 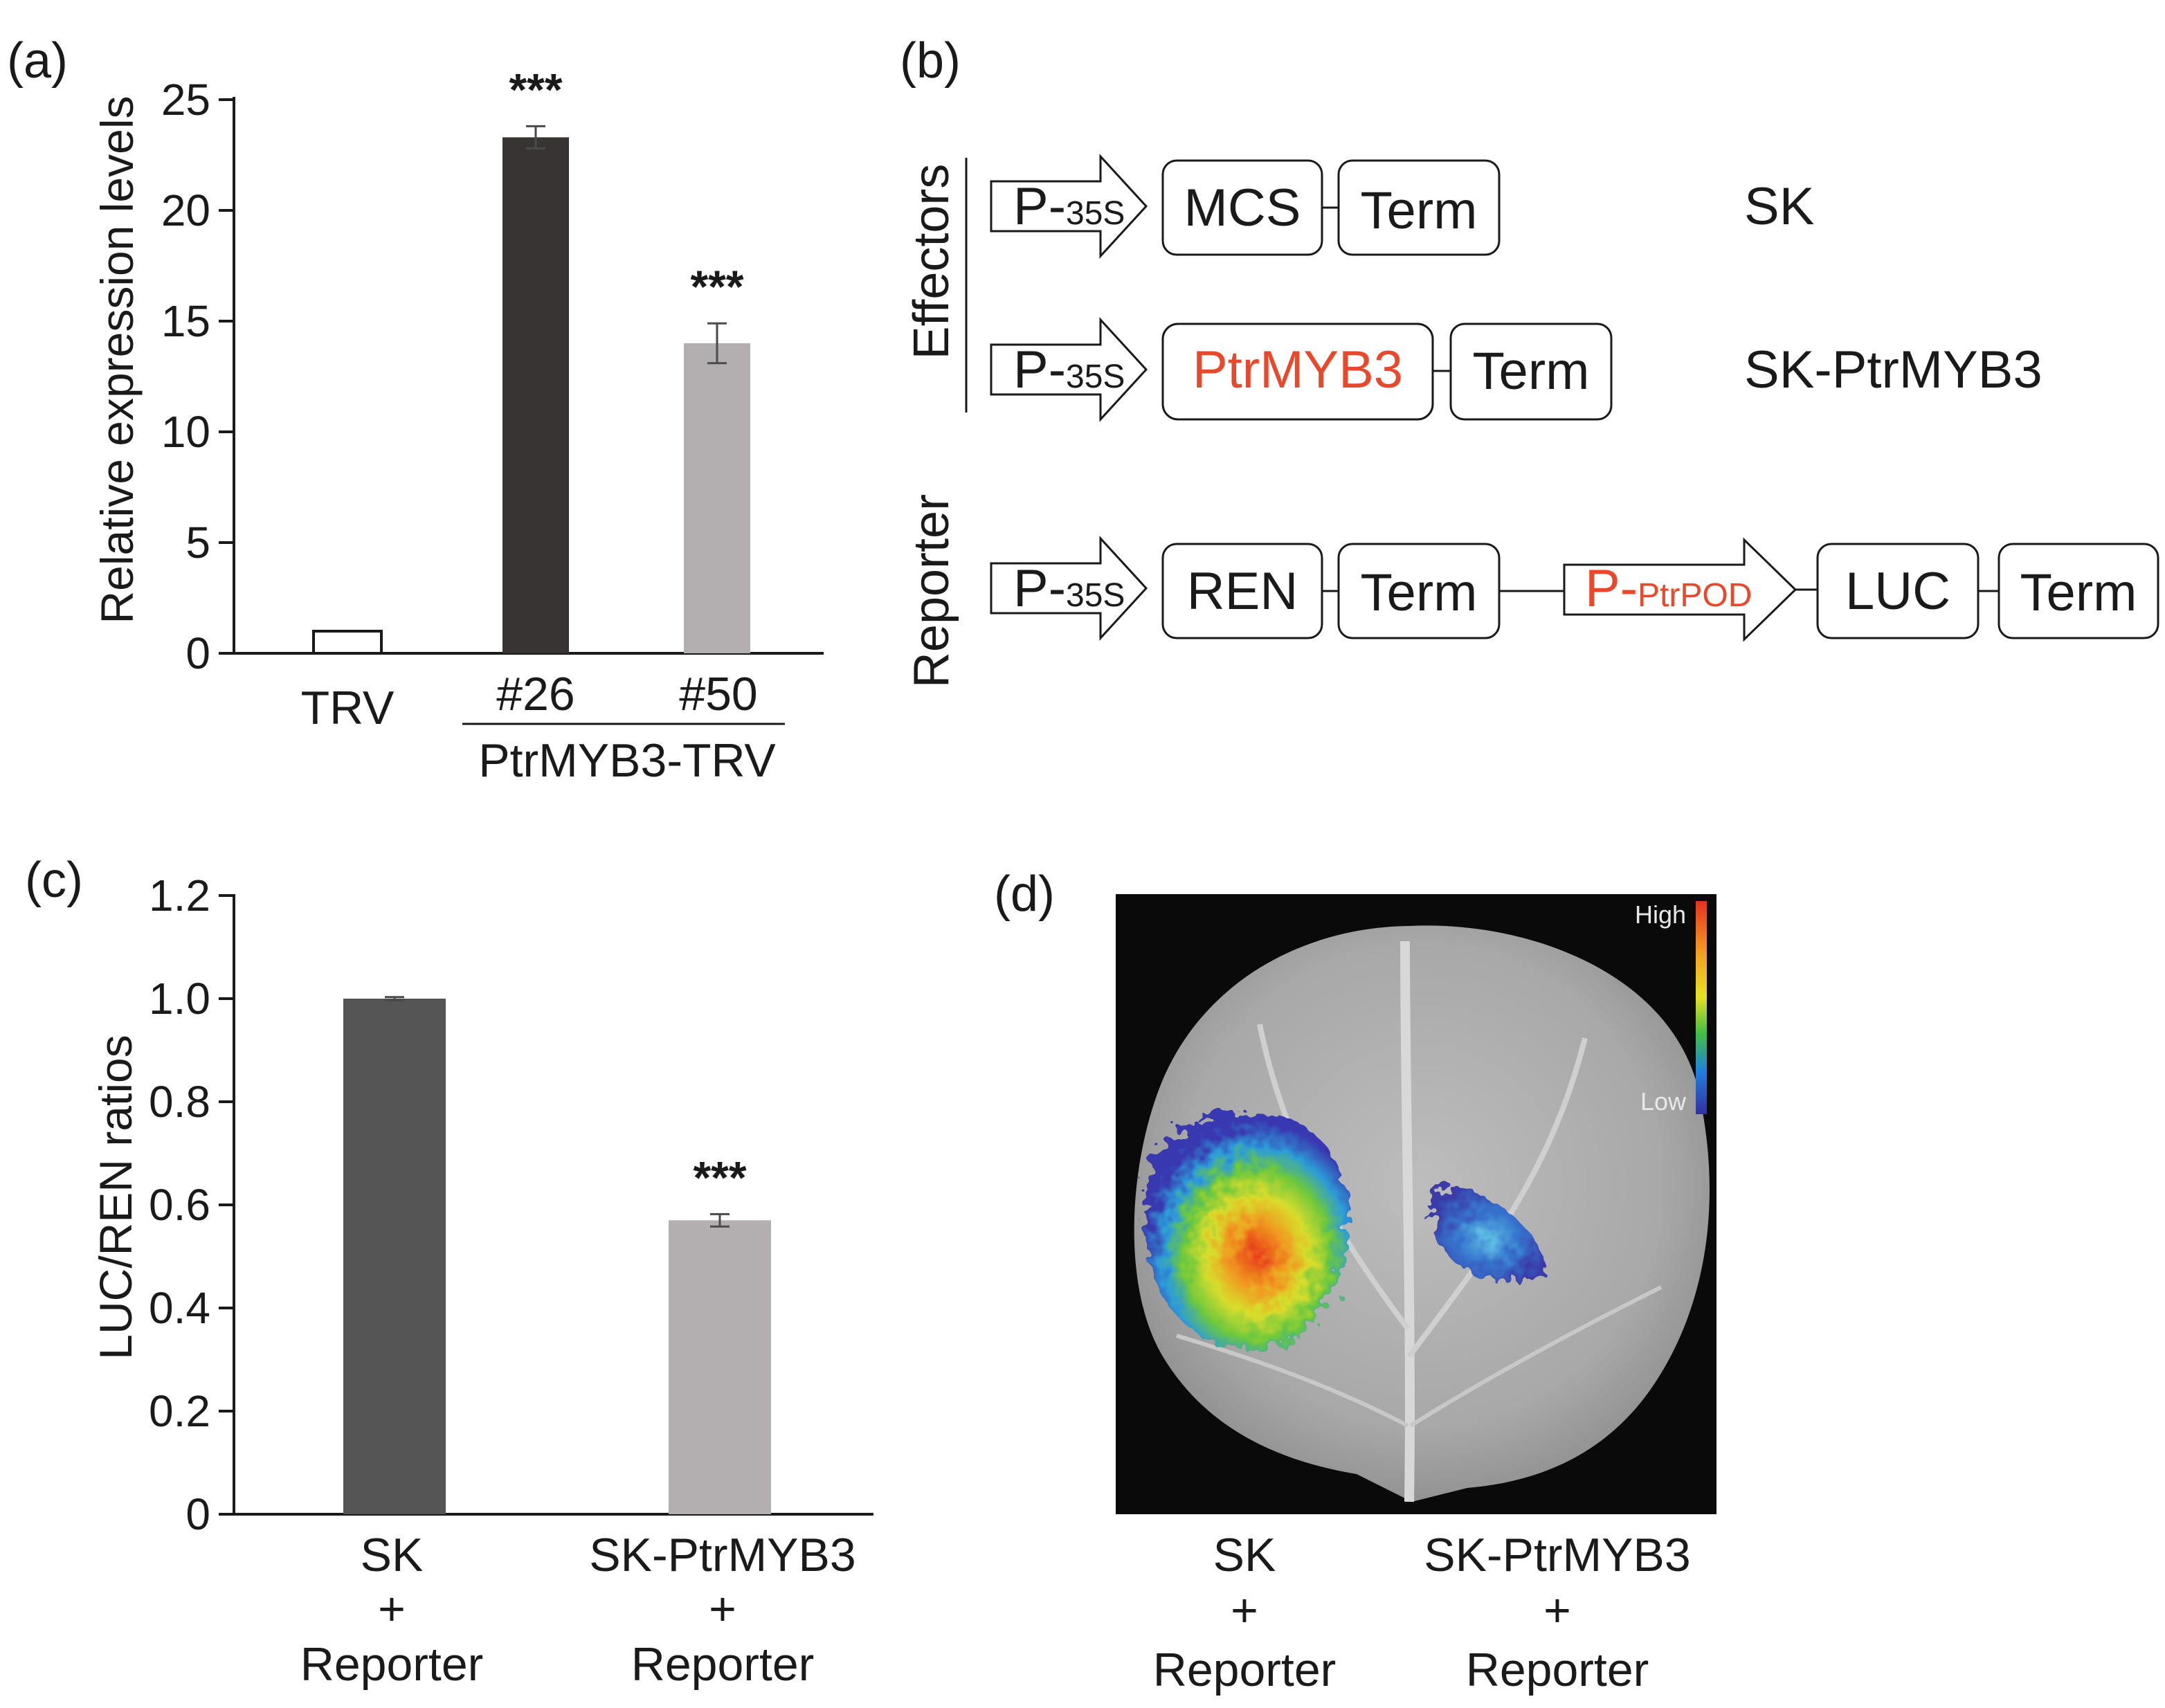 I want to click on image-label-right-line3: Reporter, so click(x=1557, y=1670).